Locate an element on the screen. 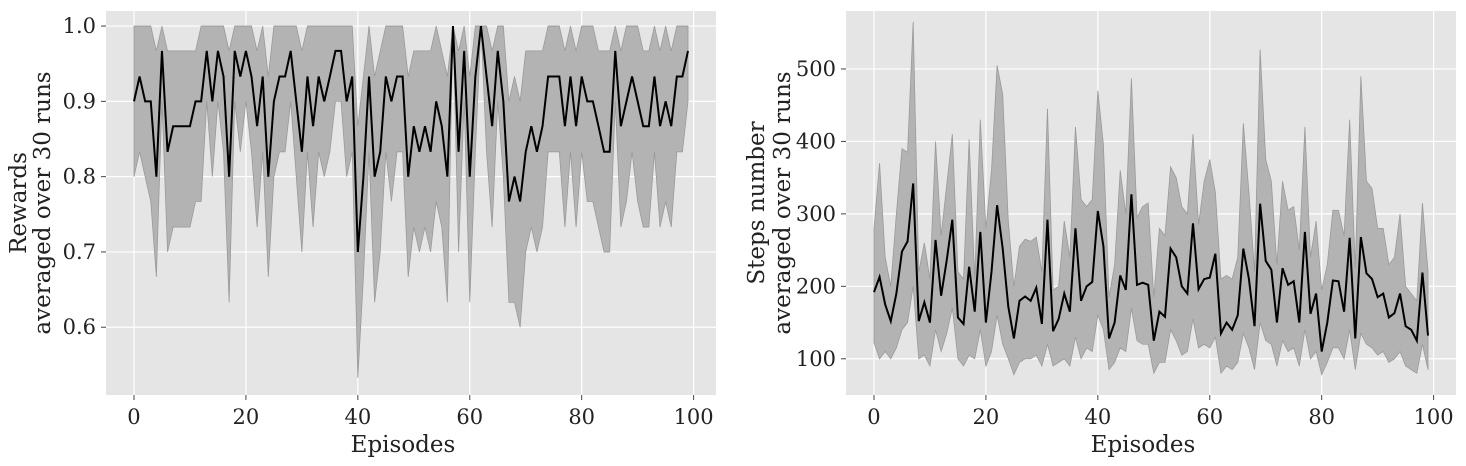 The image size is (1466, 466). rewards-y-axis-label-line: averaged over 30 runs is located at coordinates (43, 202).